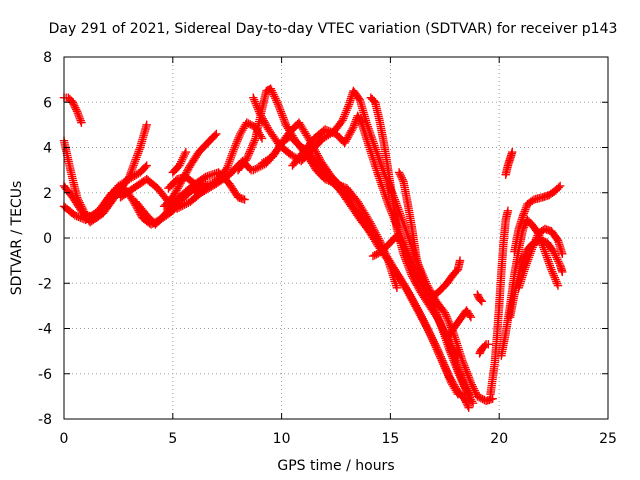  I want to click on y-tick-label: 4, so click(47, 149).